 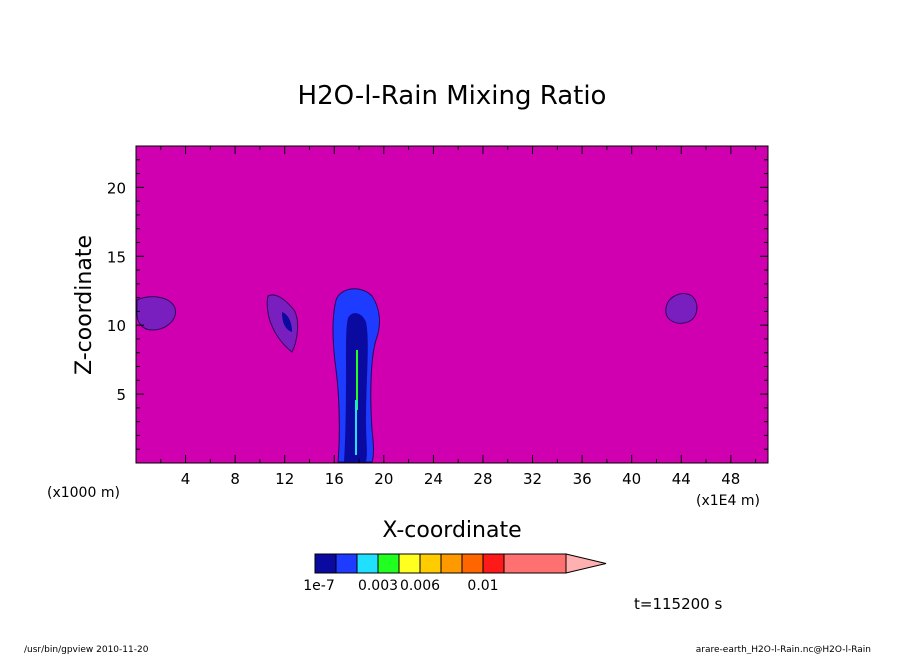 I want to click on x-tick-label: 40, so click(x=631, y=479).